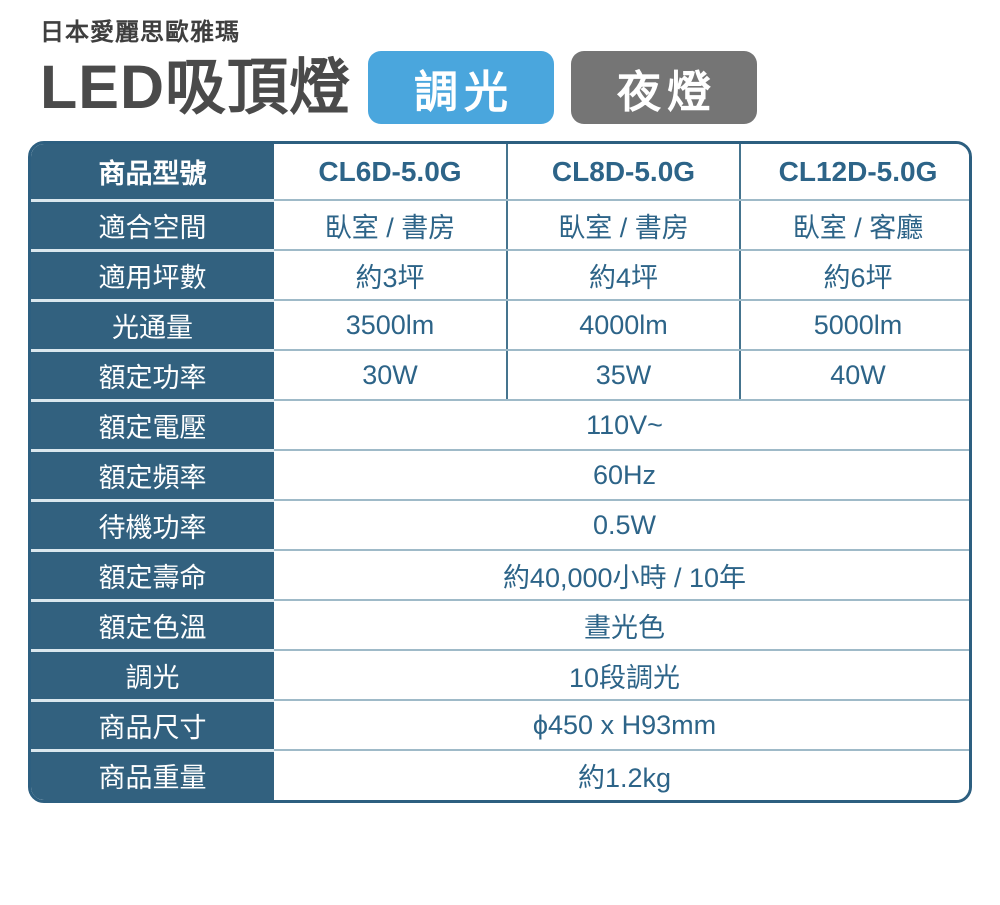 Image resolution: width=1000 pixels, height=905 pixels. I want to click on spec-value-merged: 60Hz, so click(621, 475).